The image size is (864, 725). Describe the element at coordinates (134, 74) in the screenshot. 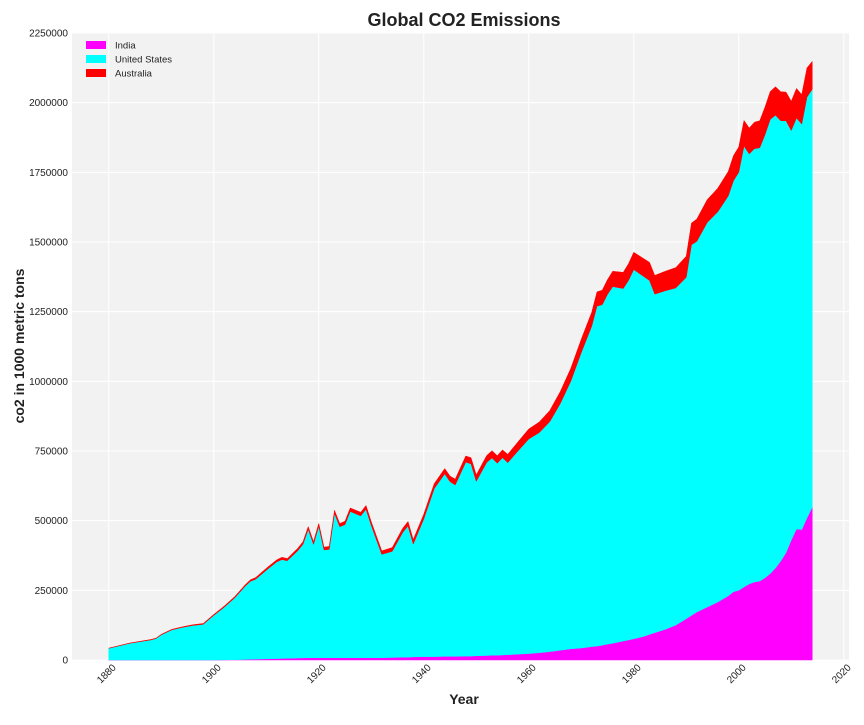

I see `legend-label: Australia` at that location.